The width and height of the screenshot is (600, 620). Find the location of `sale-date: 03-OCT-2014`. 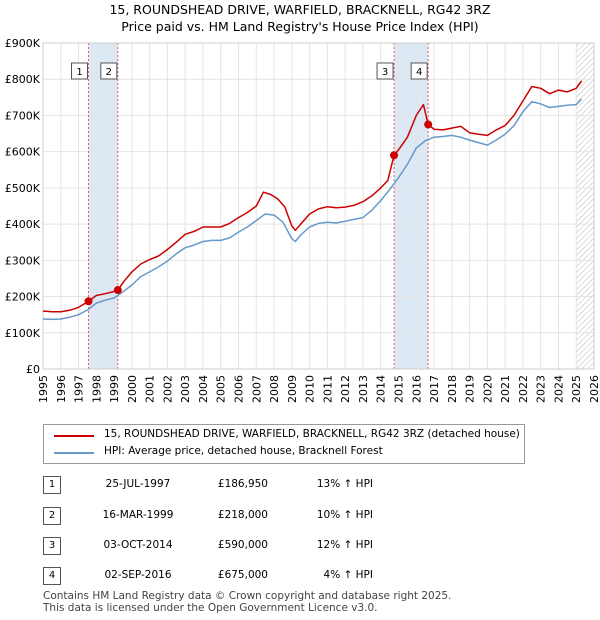

sale-date: 03-OCT-2014 is located at coordinates (138, 545).